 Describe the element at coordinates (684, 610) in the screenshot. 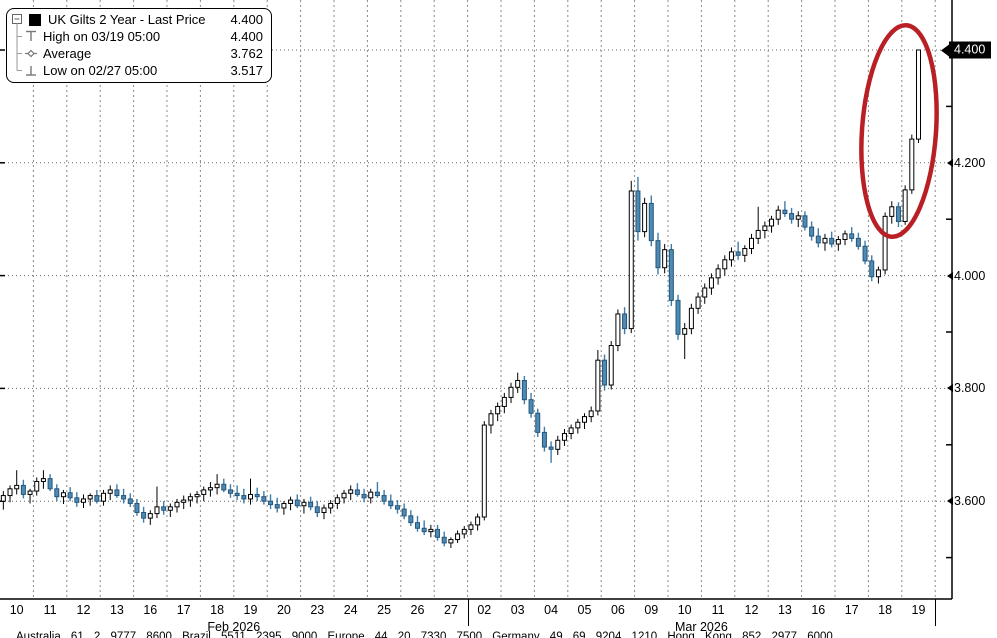

I see `x-axis-day-label: 10` at that location.